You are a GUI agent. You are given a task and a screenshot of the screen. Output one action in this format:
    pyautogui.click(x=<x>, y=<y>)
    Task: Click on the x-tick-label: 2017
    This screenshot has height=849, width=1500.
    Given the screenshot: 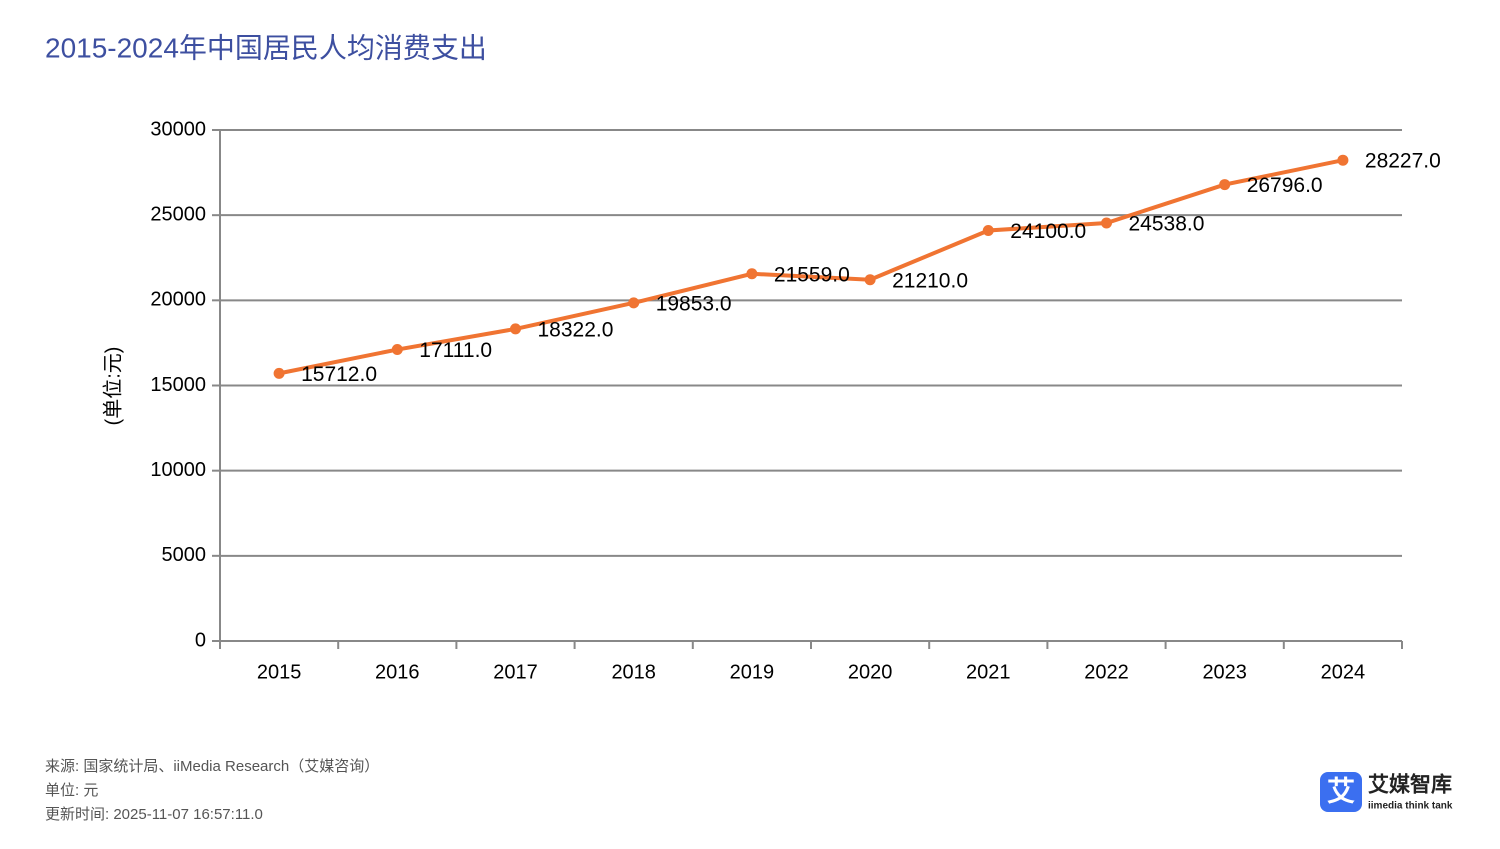 What is the action you would take?
    pyautogui.click(x=515, y=672)
    